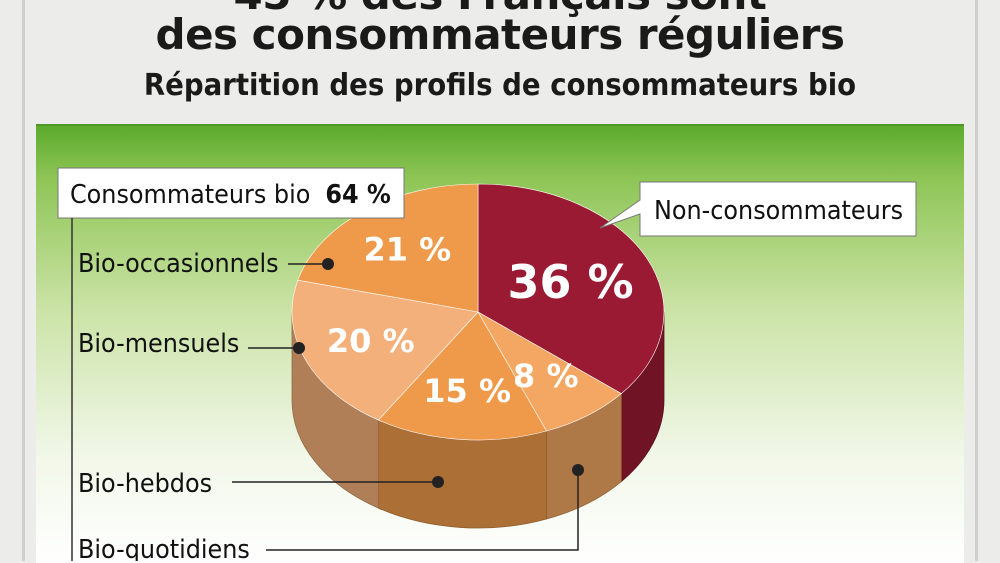 The height and width of the screenshot is (563, 1000). Describe the element at coordinates (178, 263) in the screenshot. I see `bio-occasionnels-label: Bio-occasionnels` at that location.